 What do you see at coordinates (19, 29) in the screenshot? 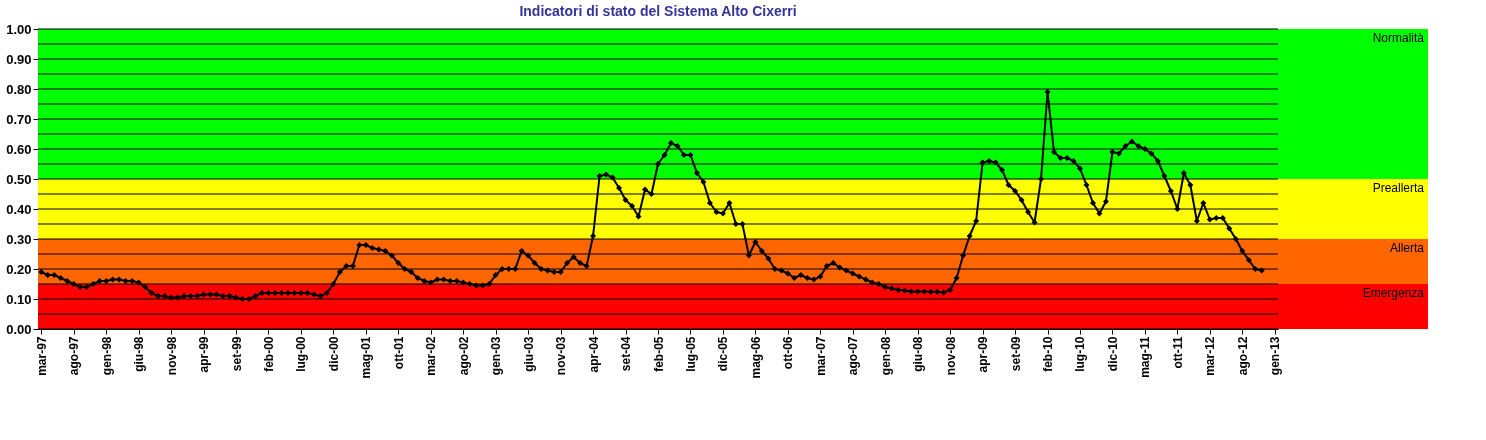
I see `y-tick-label: 1.00` at bounding box center [19, 29].